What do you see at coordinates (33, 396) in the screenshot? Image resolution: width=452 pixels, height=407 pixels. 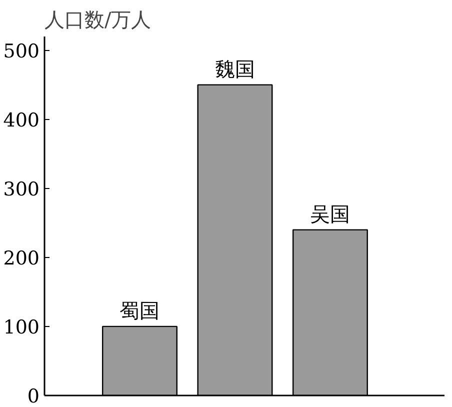 I see `y-tick-label: 0` at bounding box center [33, 396].